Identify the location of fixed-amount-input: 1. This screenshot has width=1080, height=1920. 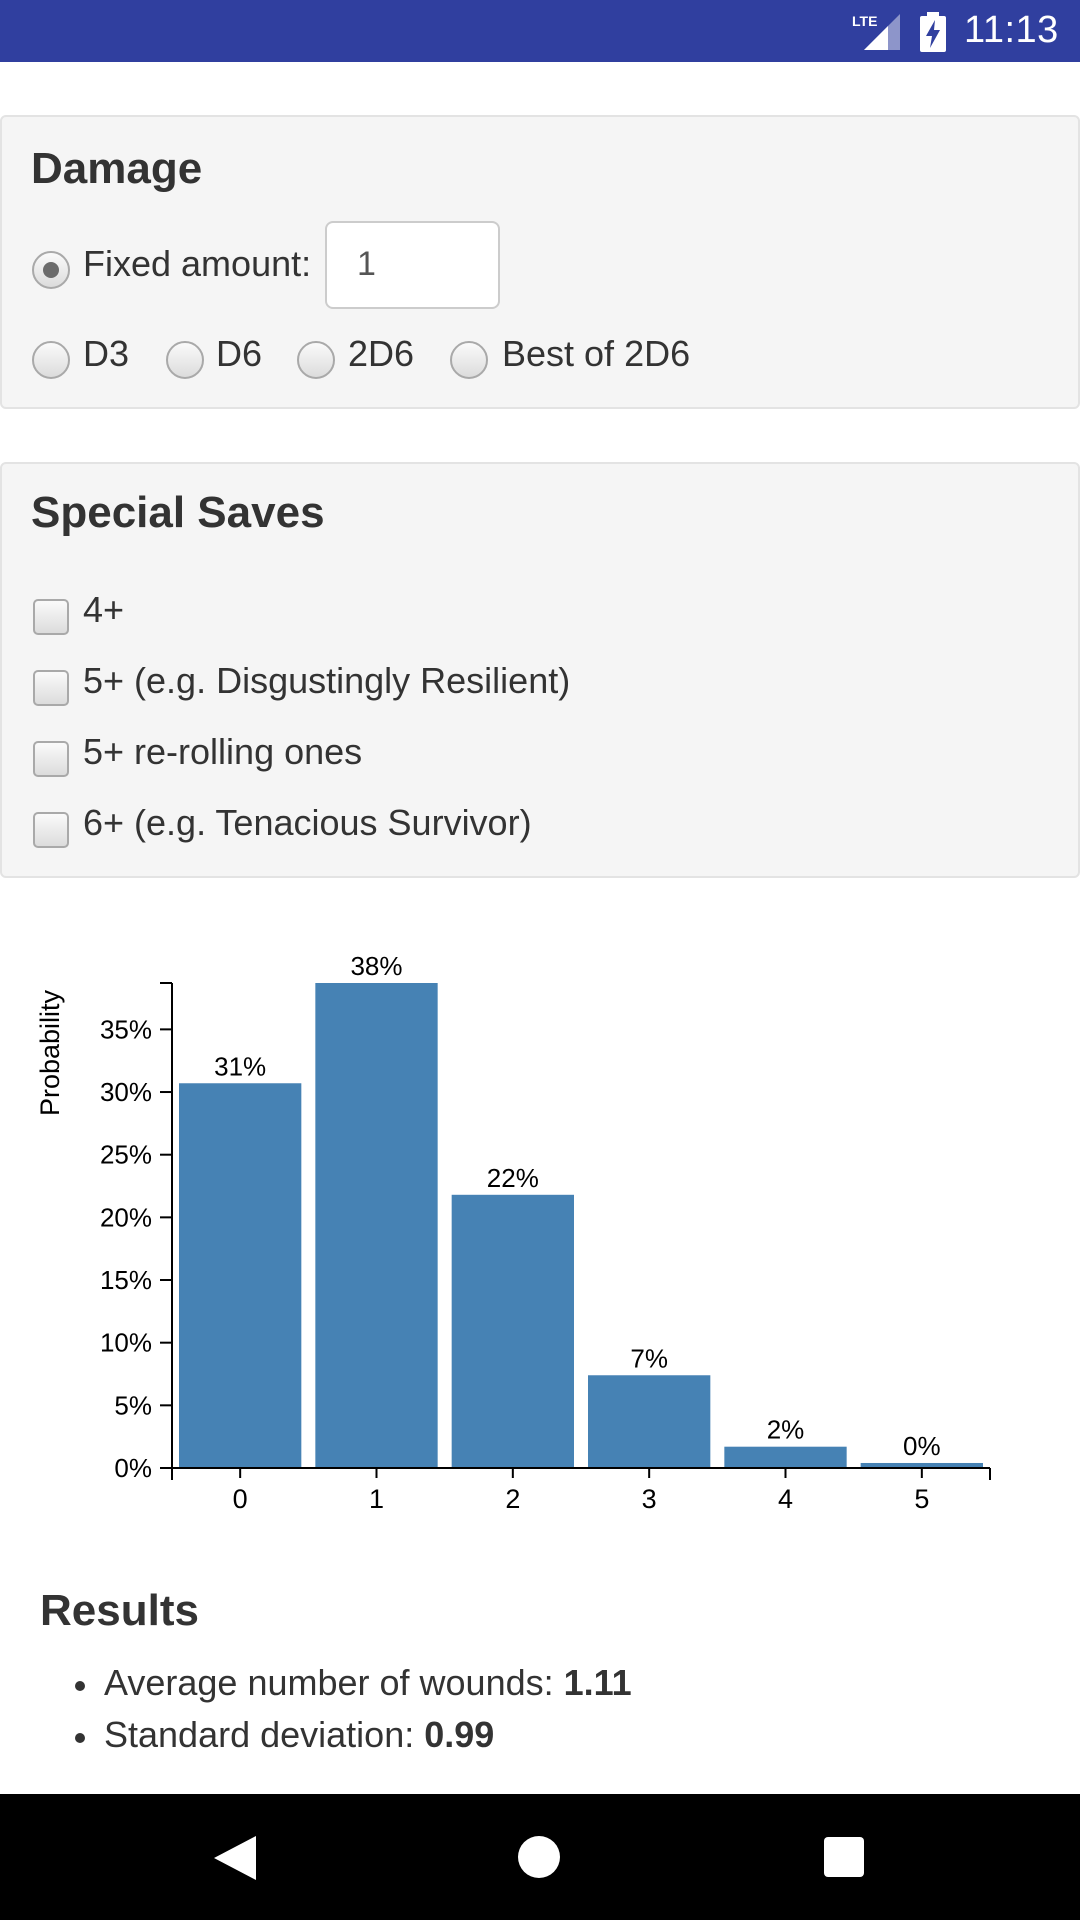
(412, 265).